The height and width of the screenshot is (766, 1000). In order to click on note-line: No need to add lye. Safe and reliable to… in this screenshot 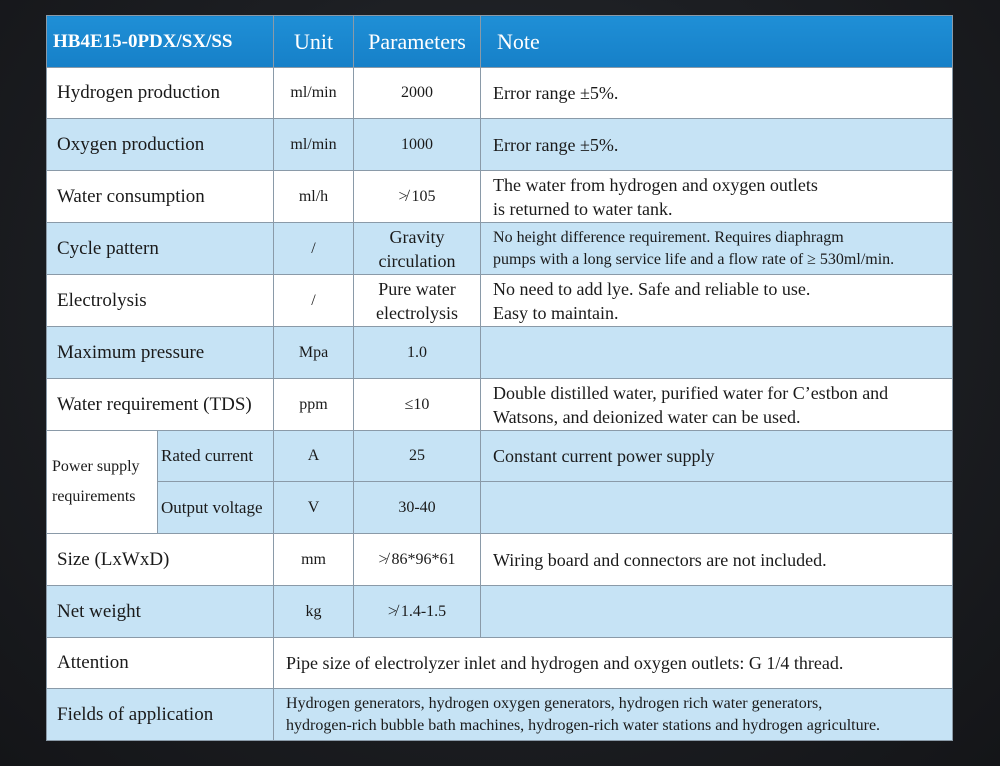, I will do `click(652, 288)`.